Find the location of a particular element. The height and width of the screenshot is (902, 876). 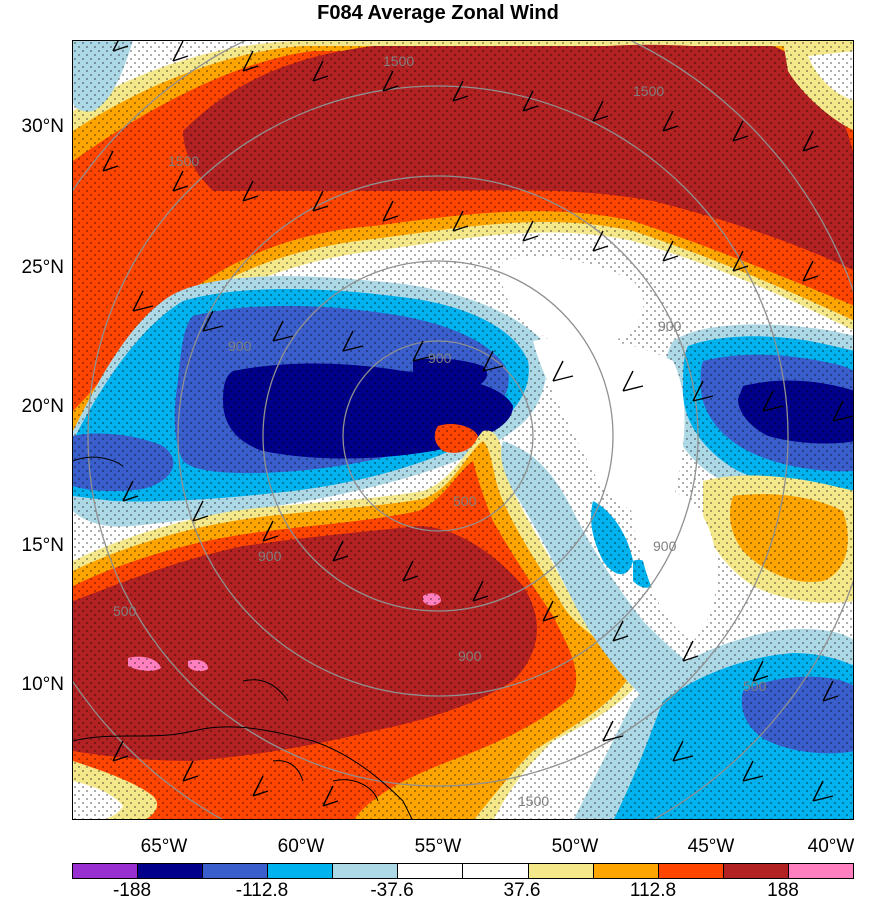

colorbar-label: -37.6 is located at coordinates (392, 890).